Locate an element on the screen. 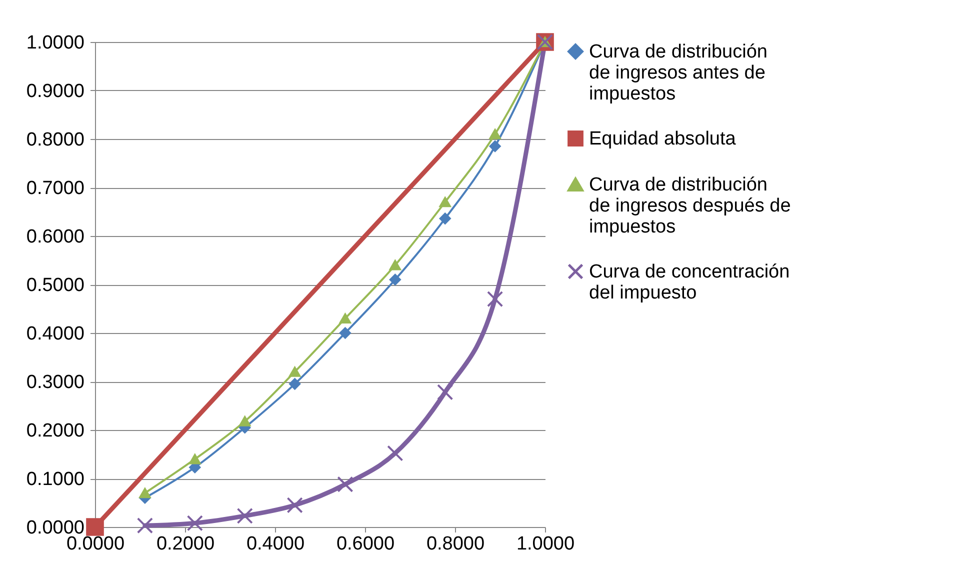 The width and height of the screenshot is (979, 588). y-tick-label: 0.4000 is located at coordinates (55, 334).